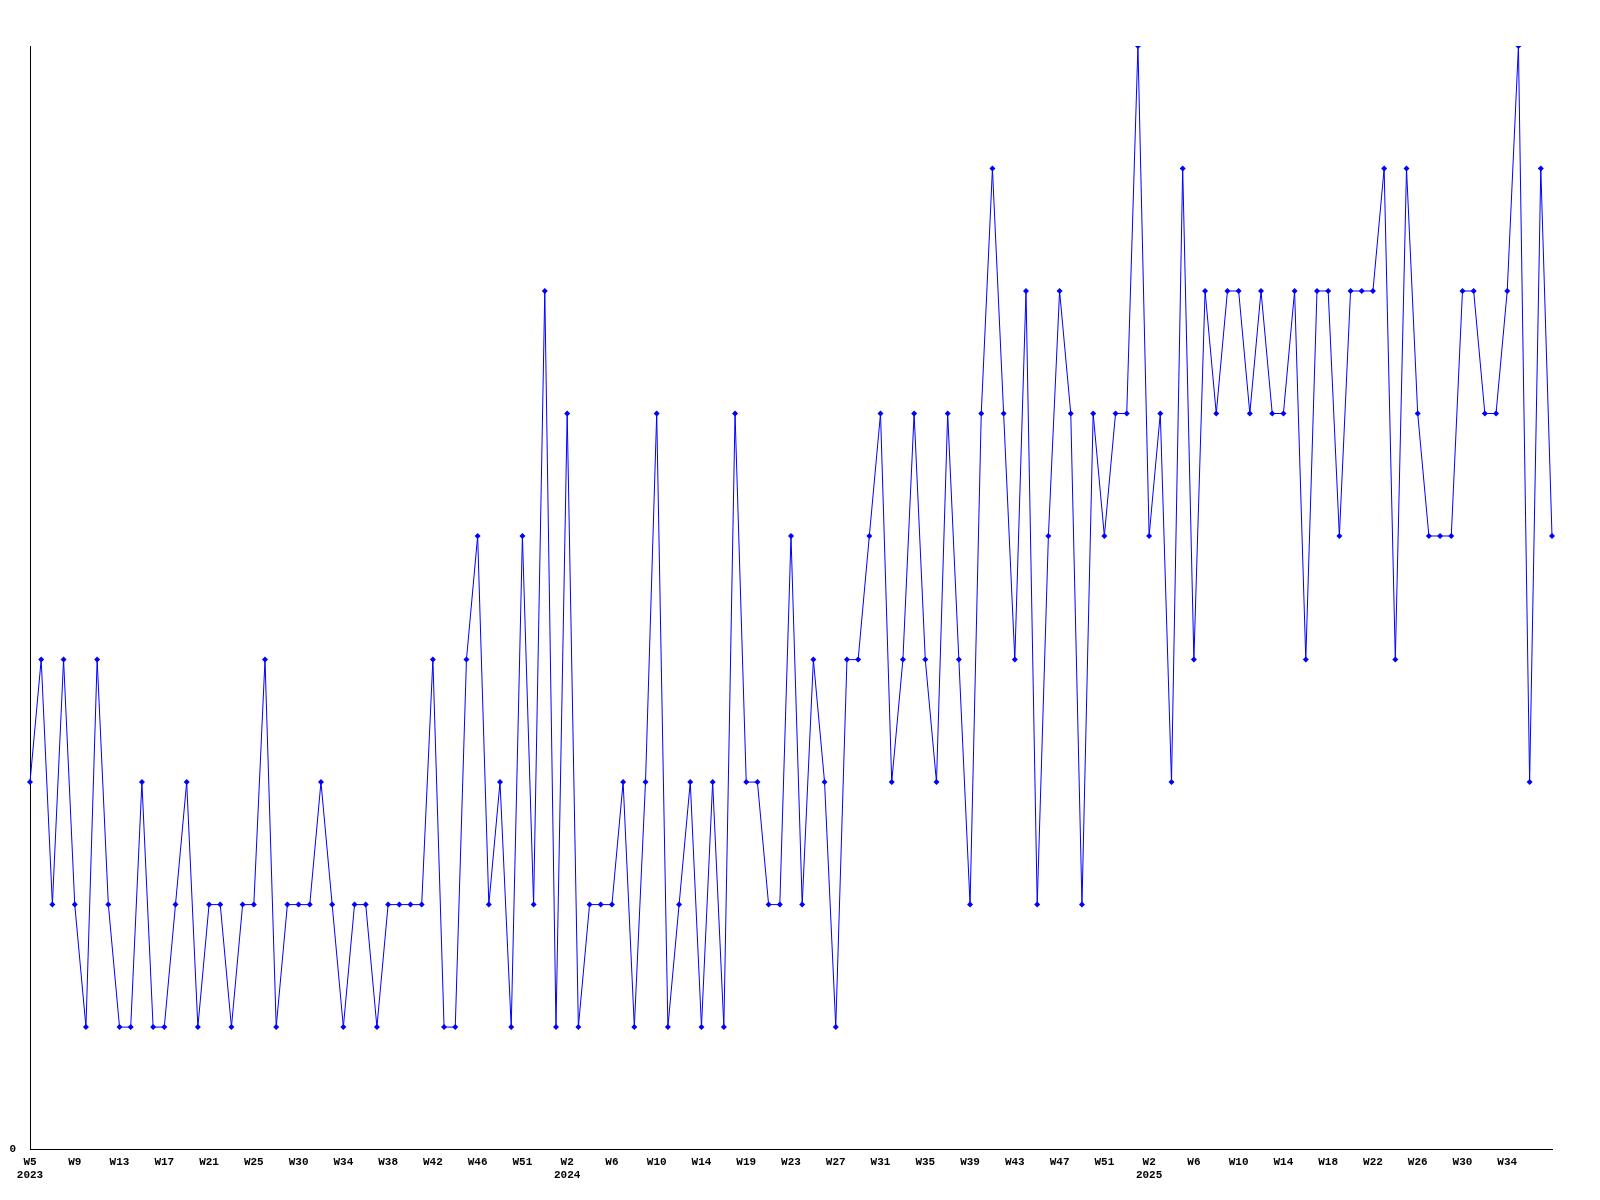 The height and width of the screenshot is (1200, 1600). I want to click on x-tick-label: W23, so click(791, 1161).